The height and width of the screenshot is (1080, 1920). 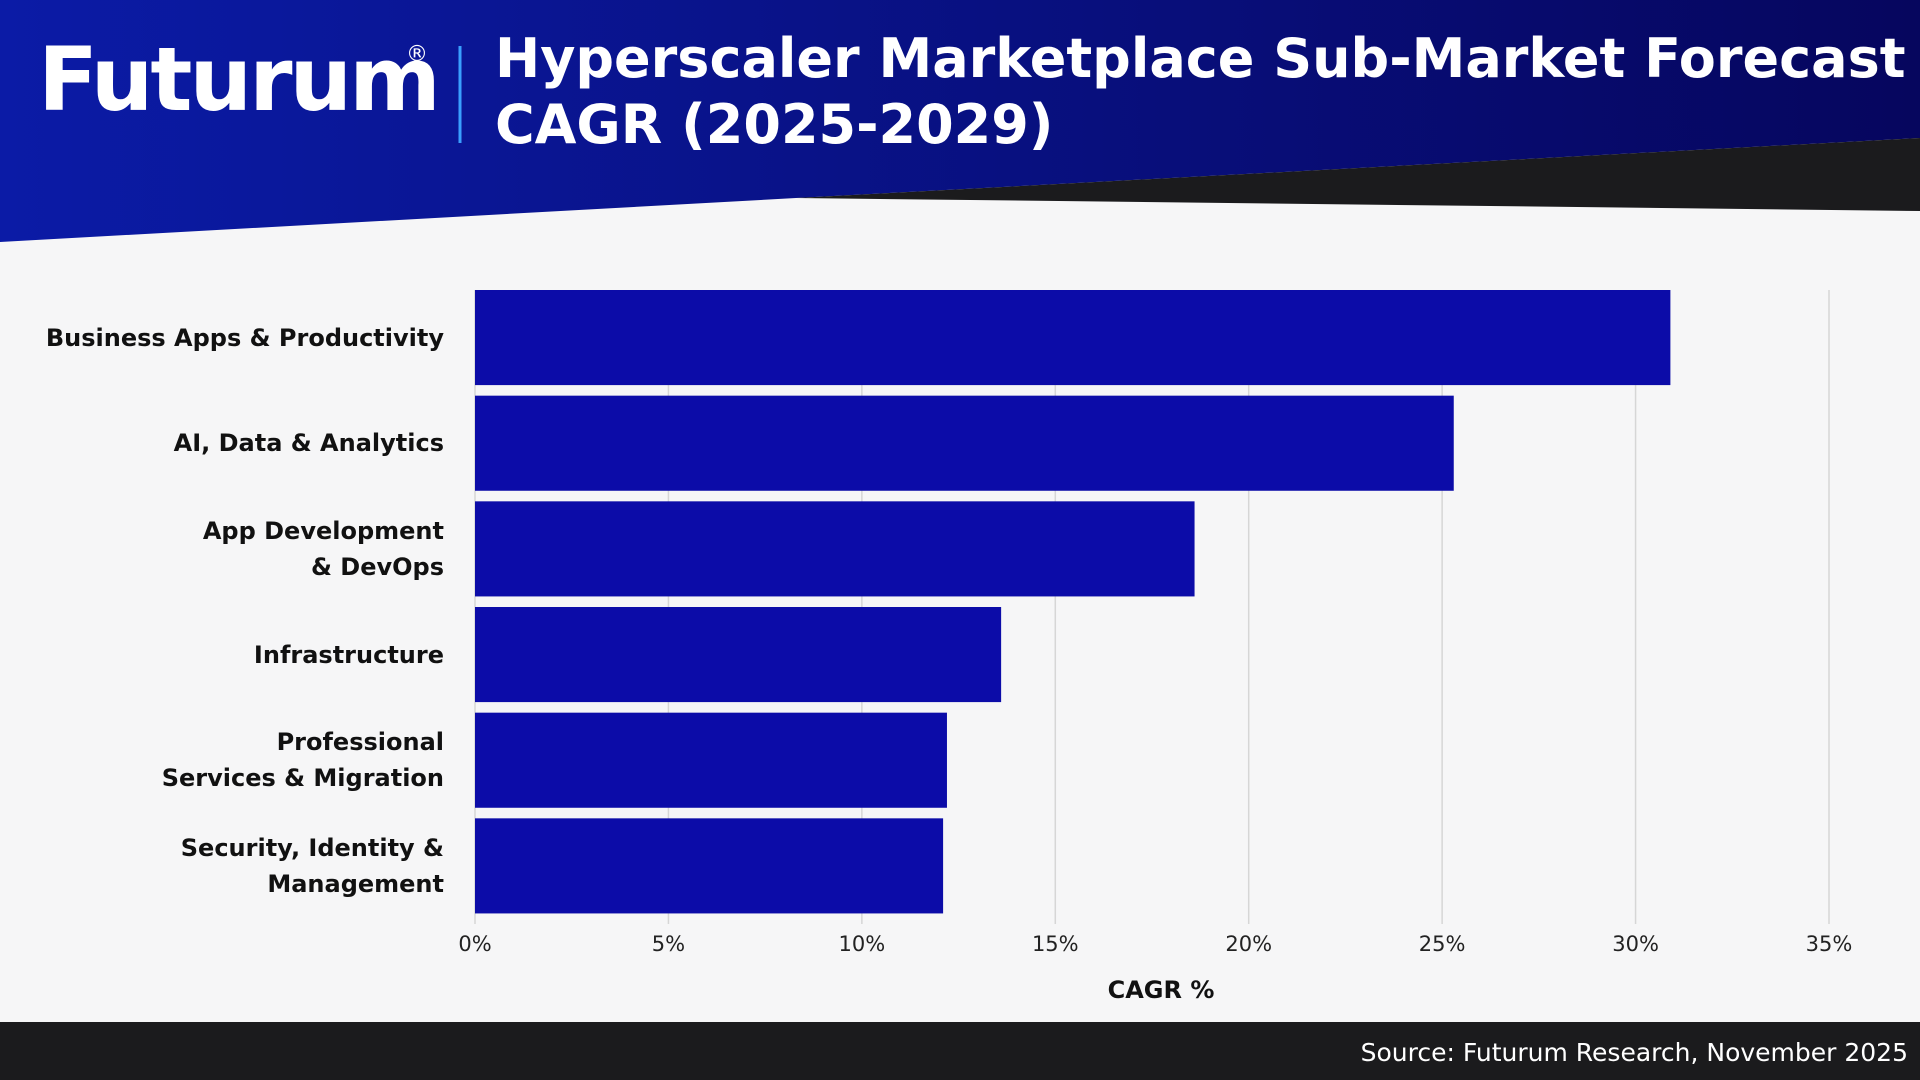 What do you see at coordinates (1358, 174) in the screenshot?
I see `header-wedge` at bounding box center [1358, 174].